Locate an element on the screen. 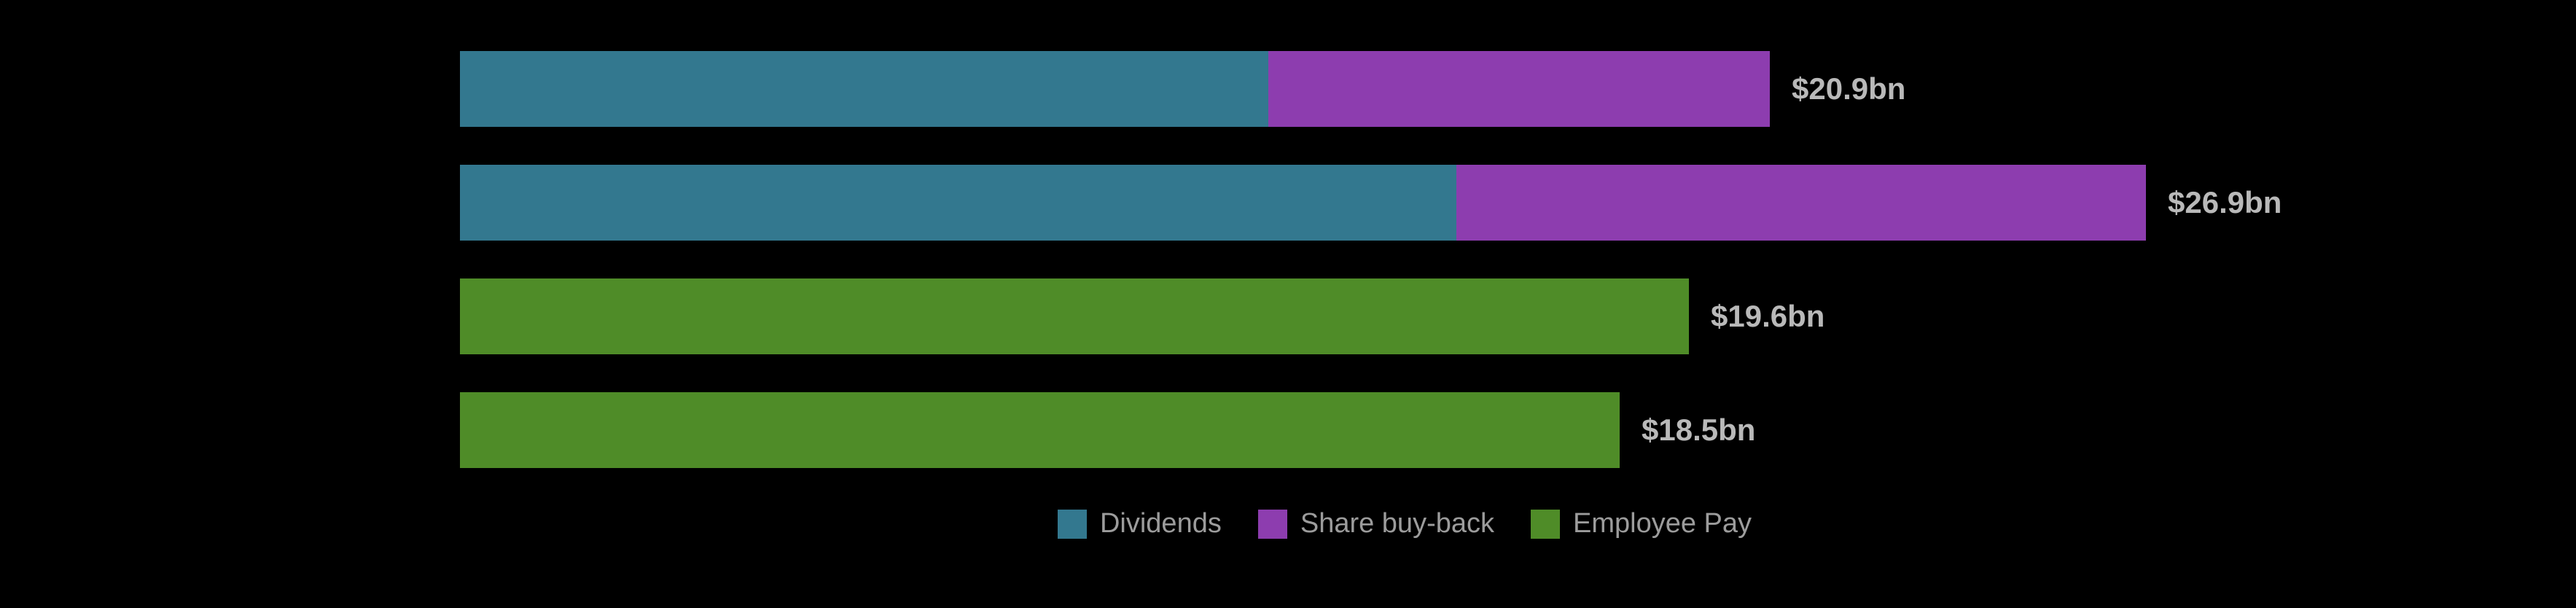  legend: Dividends Share buy-back Employee Pay is located at coordinates (1346, 523).